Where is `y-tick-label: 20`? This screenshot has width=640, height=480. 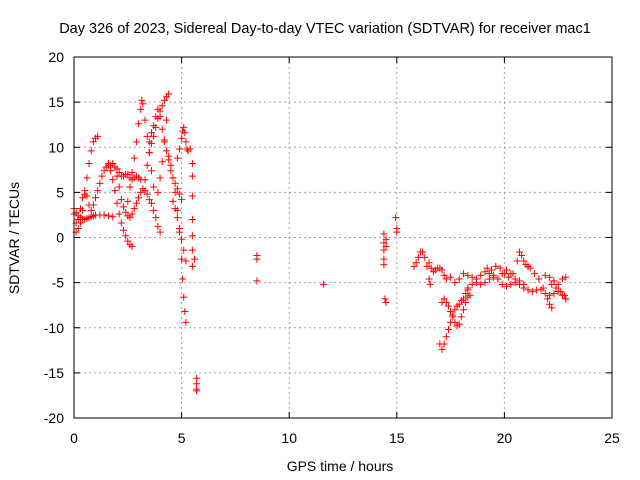
y-tick-label: 20 is located at coordinates (56, 57).